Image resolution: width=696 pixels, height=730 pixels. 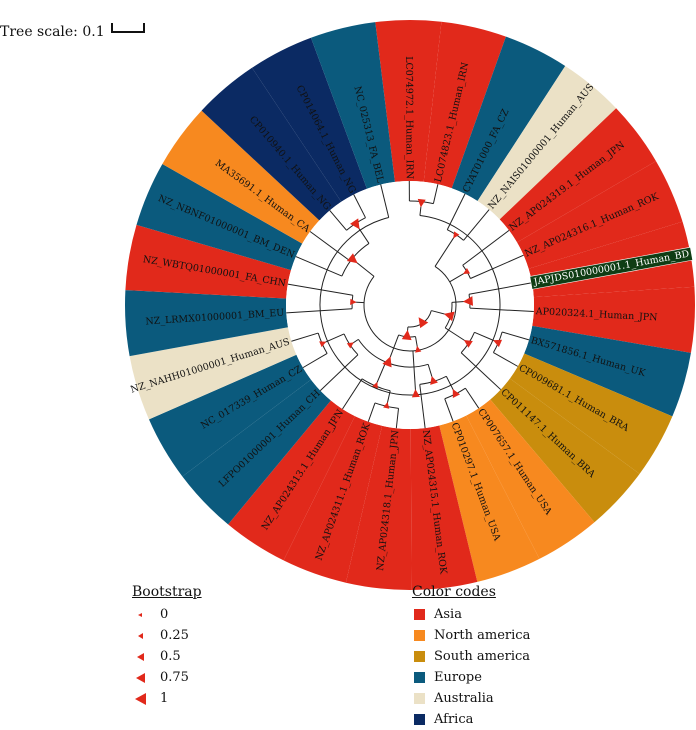 What do you see at coordinates (167, 592) in the screenshot?
I see `bootstrap-legend-title: Bootstrap` at bounding box center [167, 592].